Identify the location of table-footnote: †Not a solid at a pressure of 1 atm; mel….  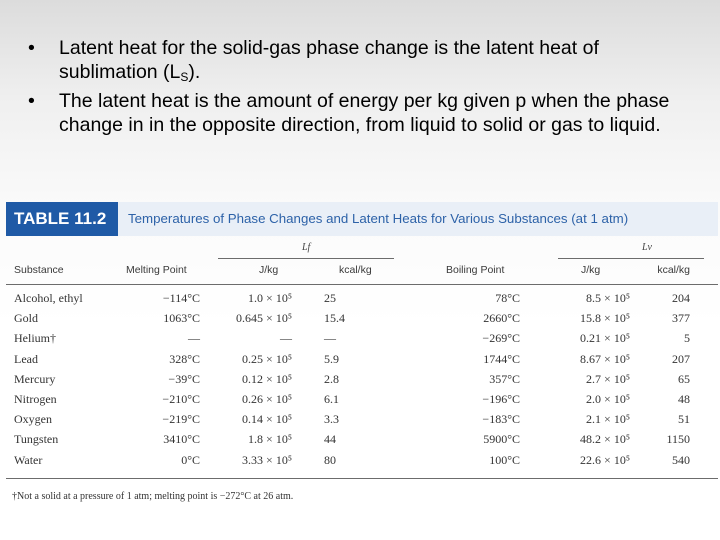
(153, 496).